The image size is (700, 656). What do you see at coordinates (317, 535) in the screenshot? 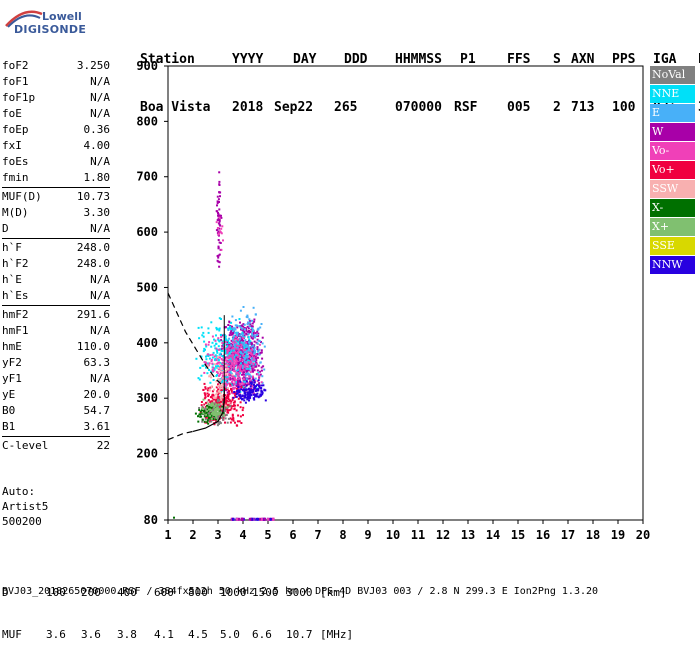
I see `x-tick-label: 7` at bounding box center [317, 535].